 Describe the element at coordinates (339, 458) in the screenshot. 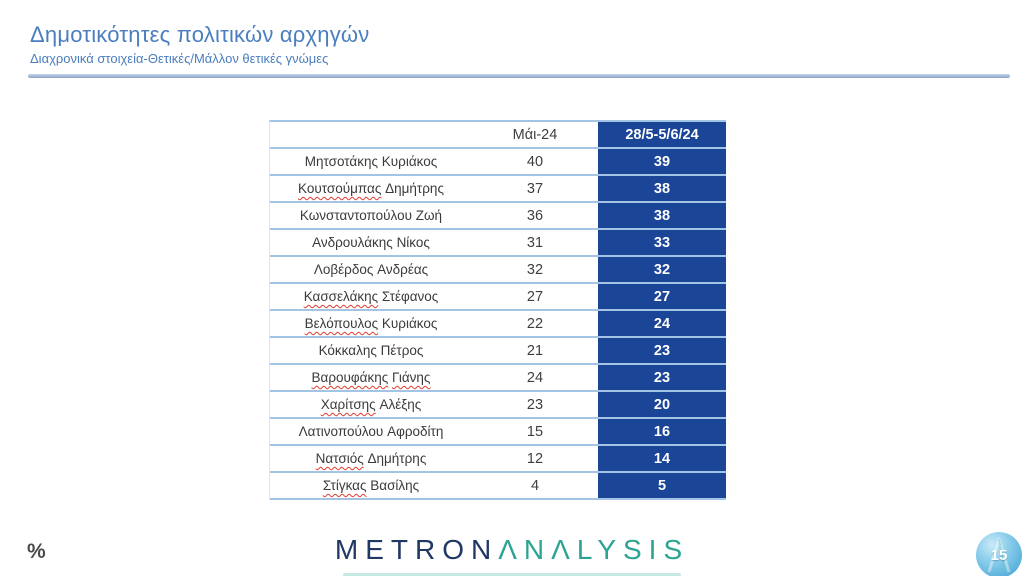

I see `politician-name-word: Νατσιός` at that location.